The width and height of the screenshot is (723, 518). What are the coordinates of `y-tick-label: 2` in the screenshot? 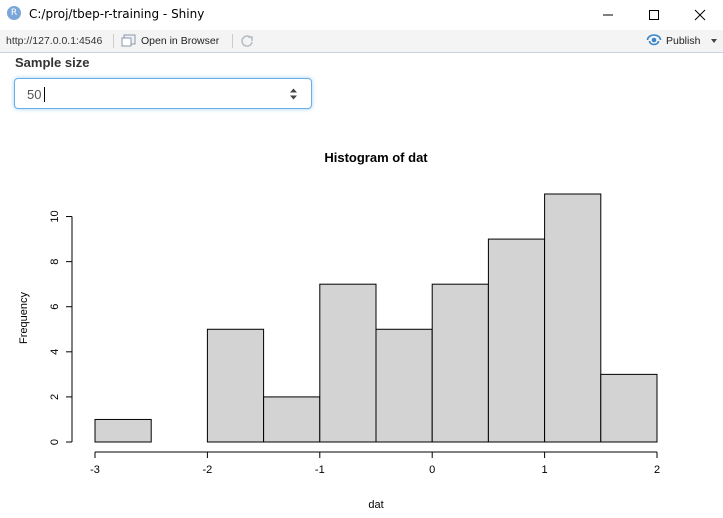 It's located at (55, 397).